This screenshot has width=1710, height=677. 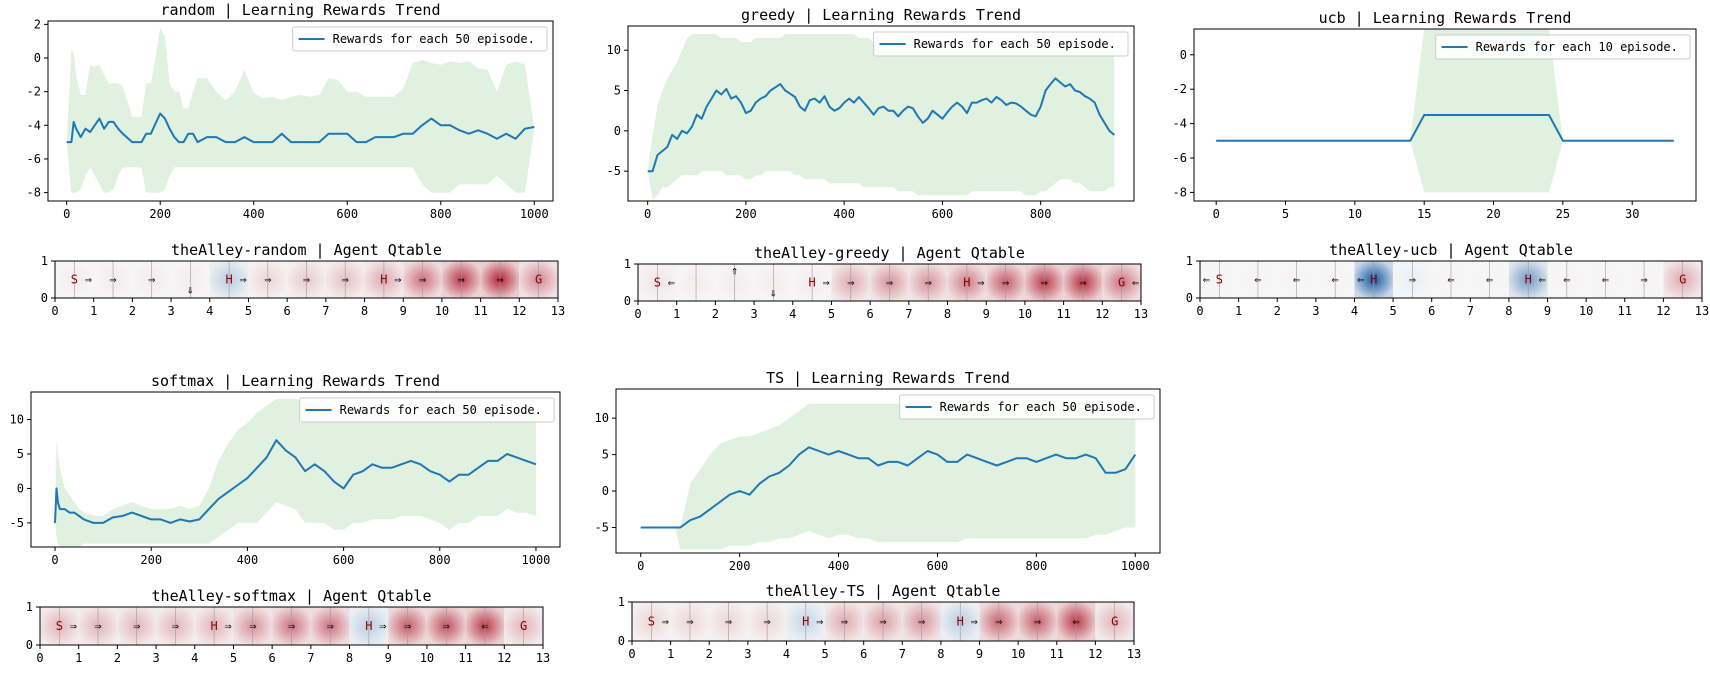 I want to click on x-tick-label: 8, so click(x=364, y=311).